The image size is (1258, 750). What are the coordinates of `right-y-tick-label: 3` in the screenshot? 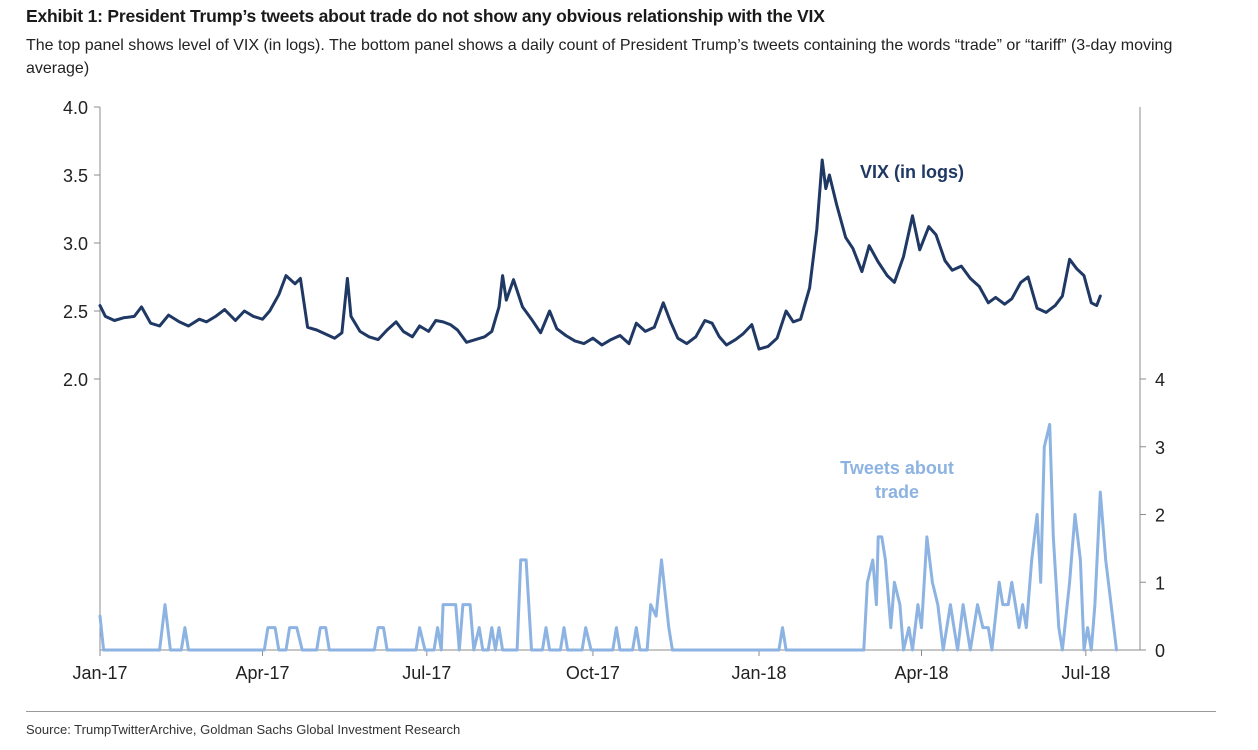 It's located at (1160, 448).